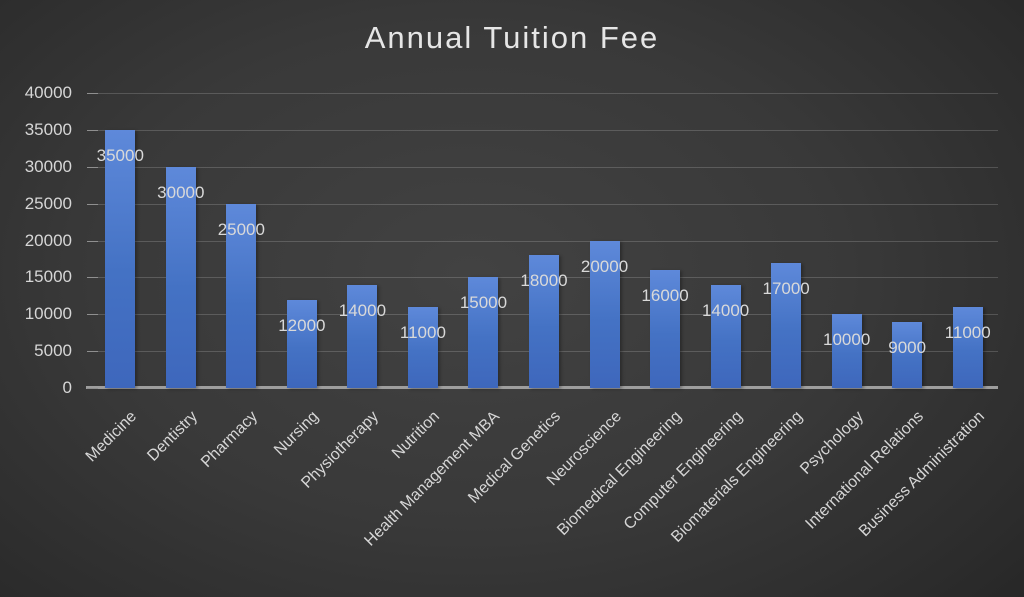 The image size is (1024, 597). Describe the element at coordinates (241, 229) in the screenshot. I see `bar-data-label: 25000` at that location.